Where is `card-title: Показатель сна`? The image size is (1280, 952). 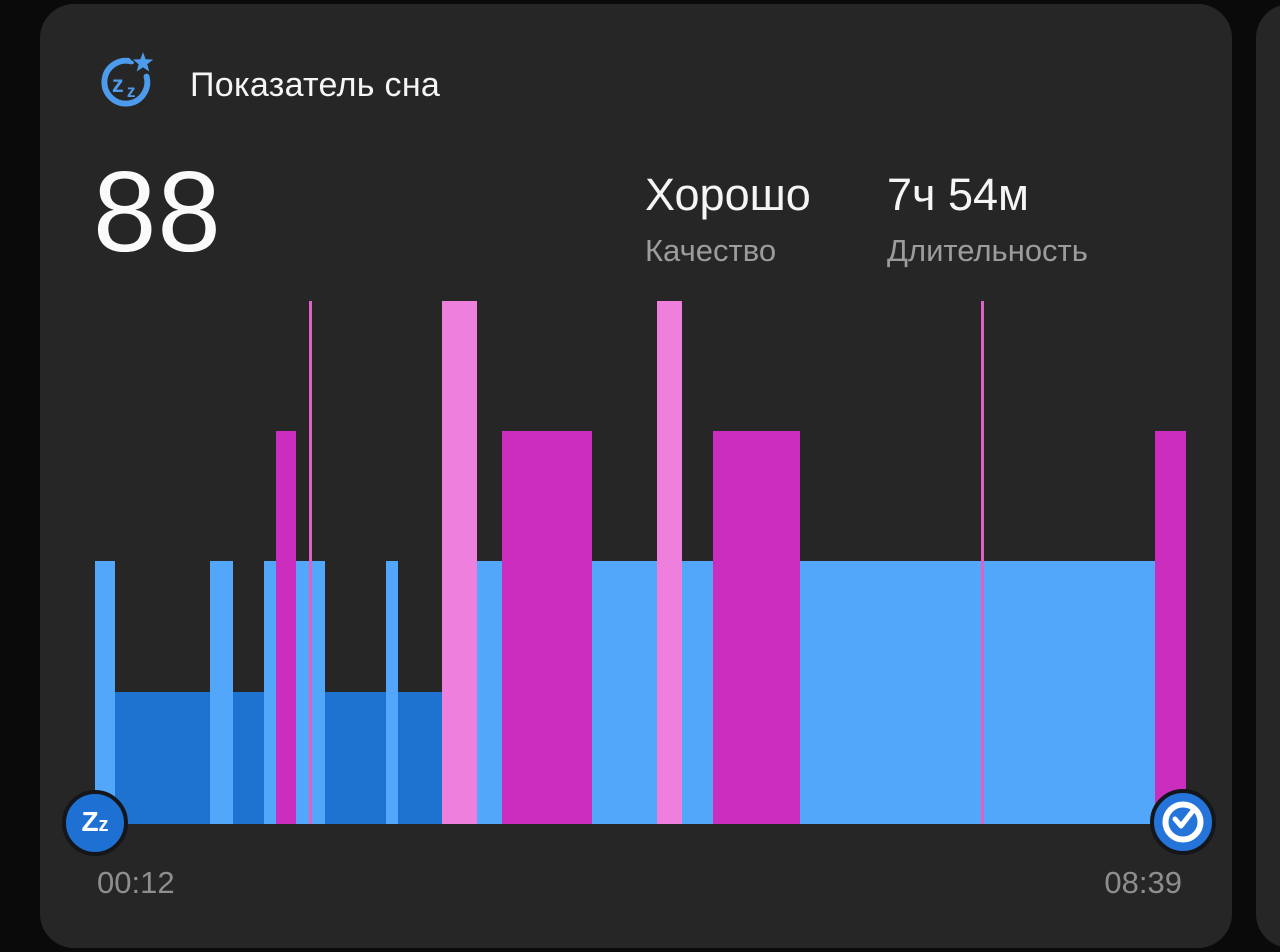 card-title: Показатель сна is located at coordinates (315, 85).